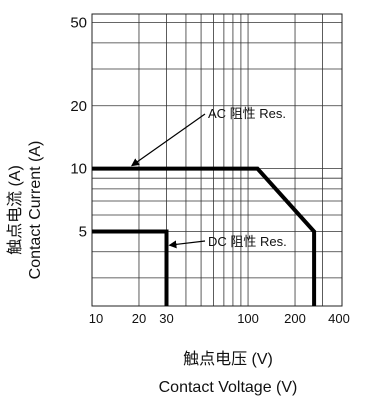  Describe the element at coordinates (168, 140) in the screenshot. I see `annotation-arrow-ac` at that location.